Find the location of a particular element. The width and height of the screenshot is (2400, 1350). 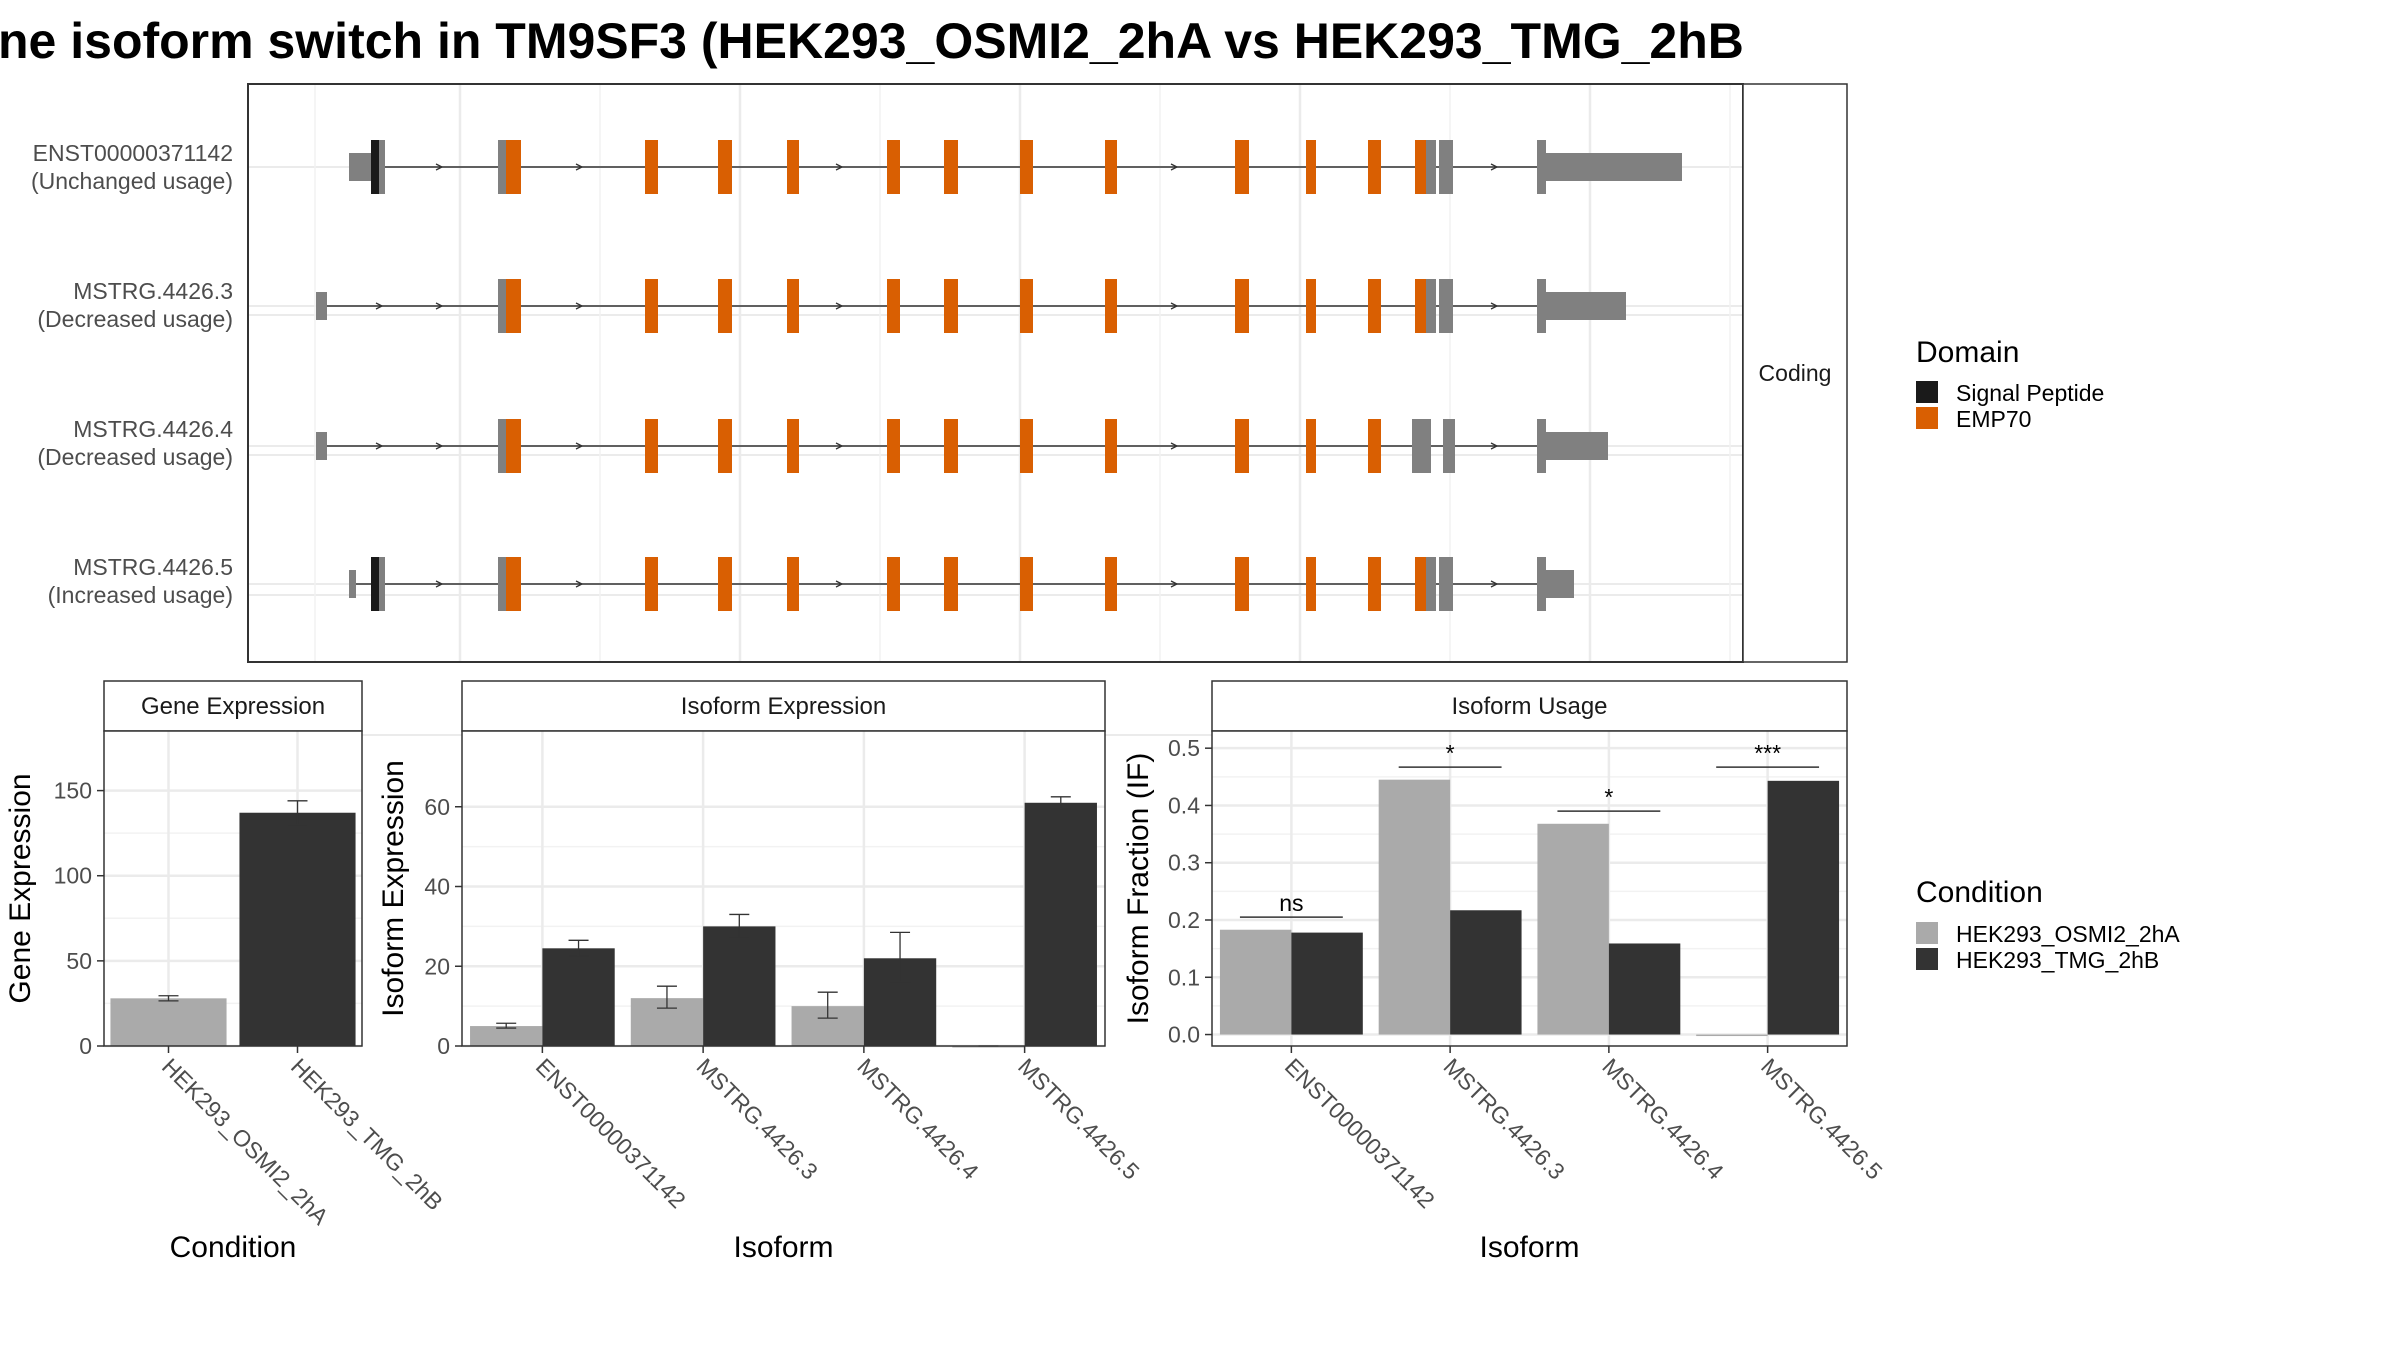

y-tick-label: 40 is located at coordinates (437, 887).